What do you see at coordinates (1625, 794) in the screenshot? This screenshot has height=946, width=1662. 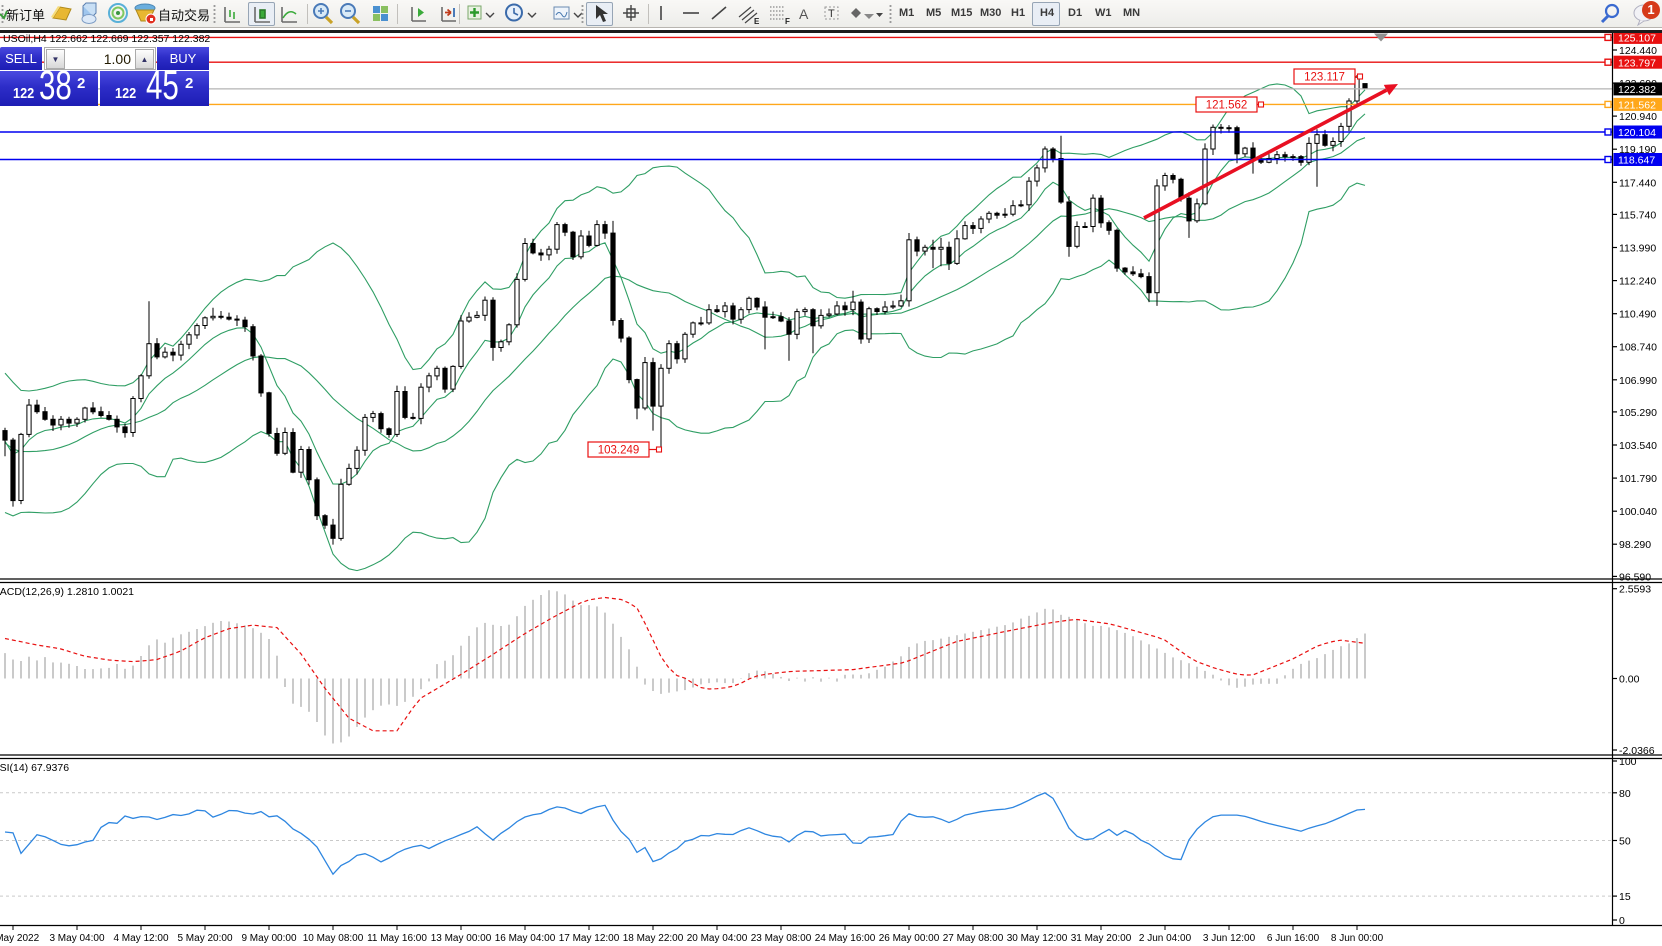 I see `svg-text: 80` at bounding box center [1625, 794].